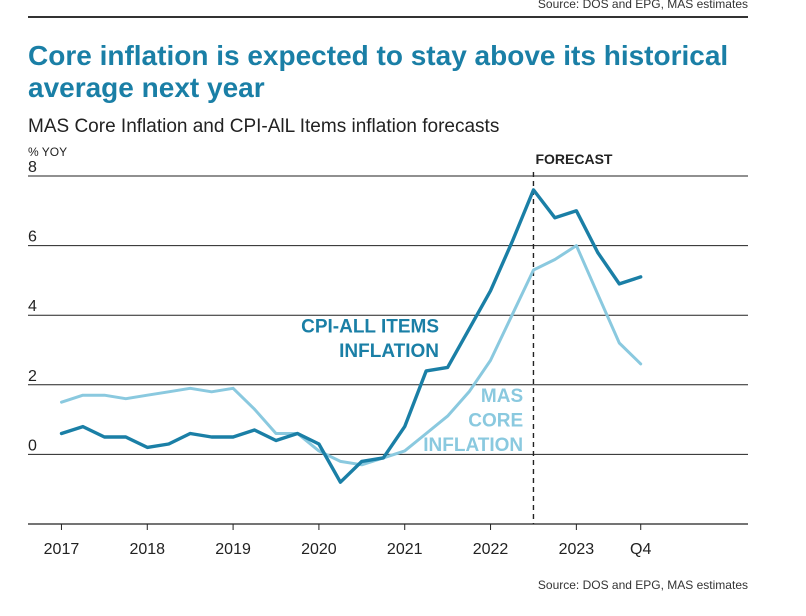  Describe the element at coordinates (147, 549) in the screenshot. I see `x-tick-label: 2018` at that location.